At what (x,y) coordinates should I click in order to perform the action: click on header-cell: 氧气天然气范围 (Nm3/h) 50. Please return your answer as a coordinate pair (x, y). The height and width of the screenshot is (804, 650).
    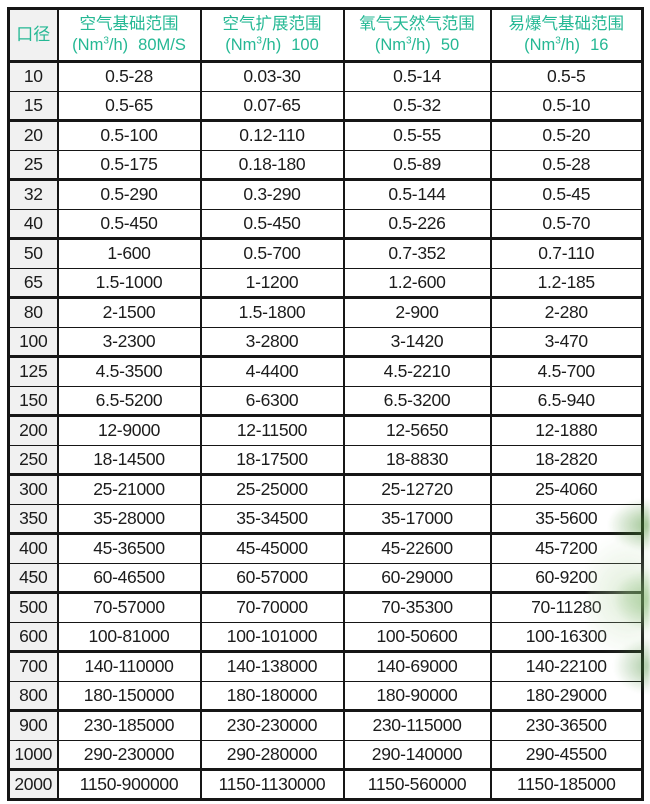
    Looking at the image, I should click on (417, 35).